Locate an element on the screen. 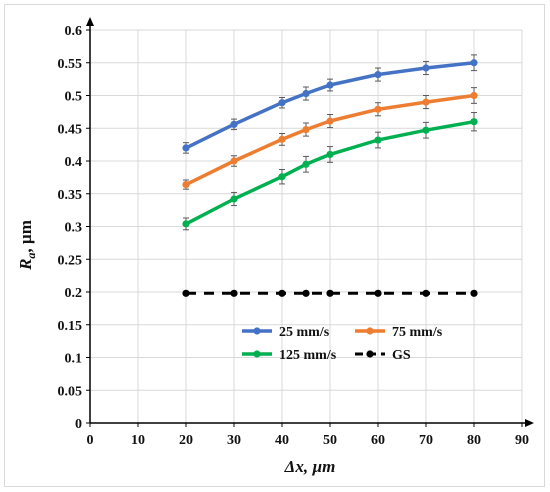  y-tick-label: 0.1 is located at coordinates (74, 359).